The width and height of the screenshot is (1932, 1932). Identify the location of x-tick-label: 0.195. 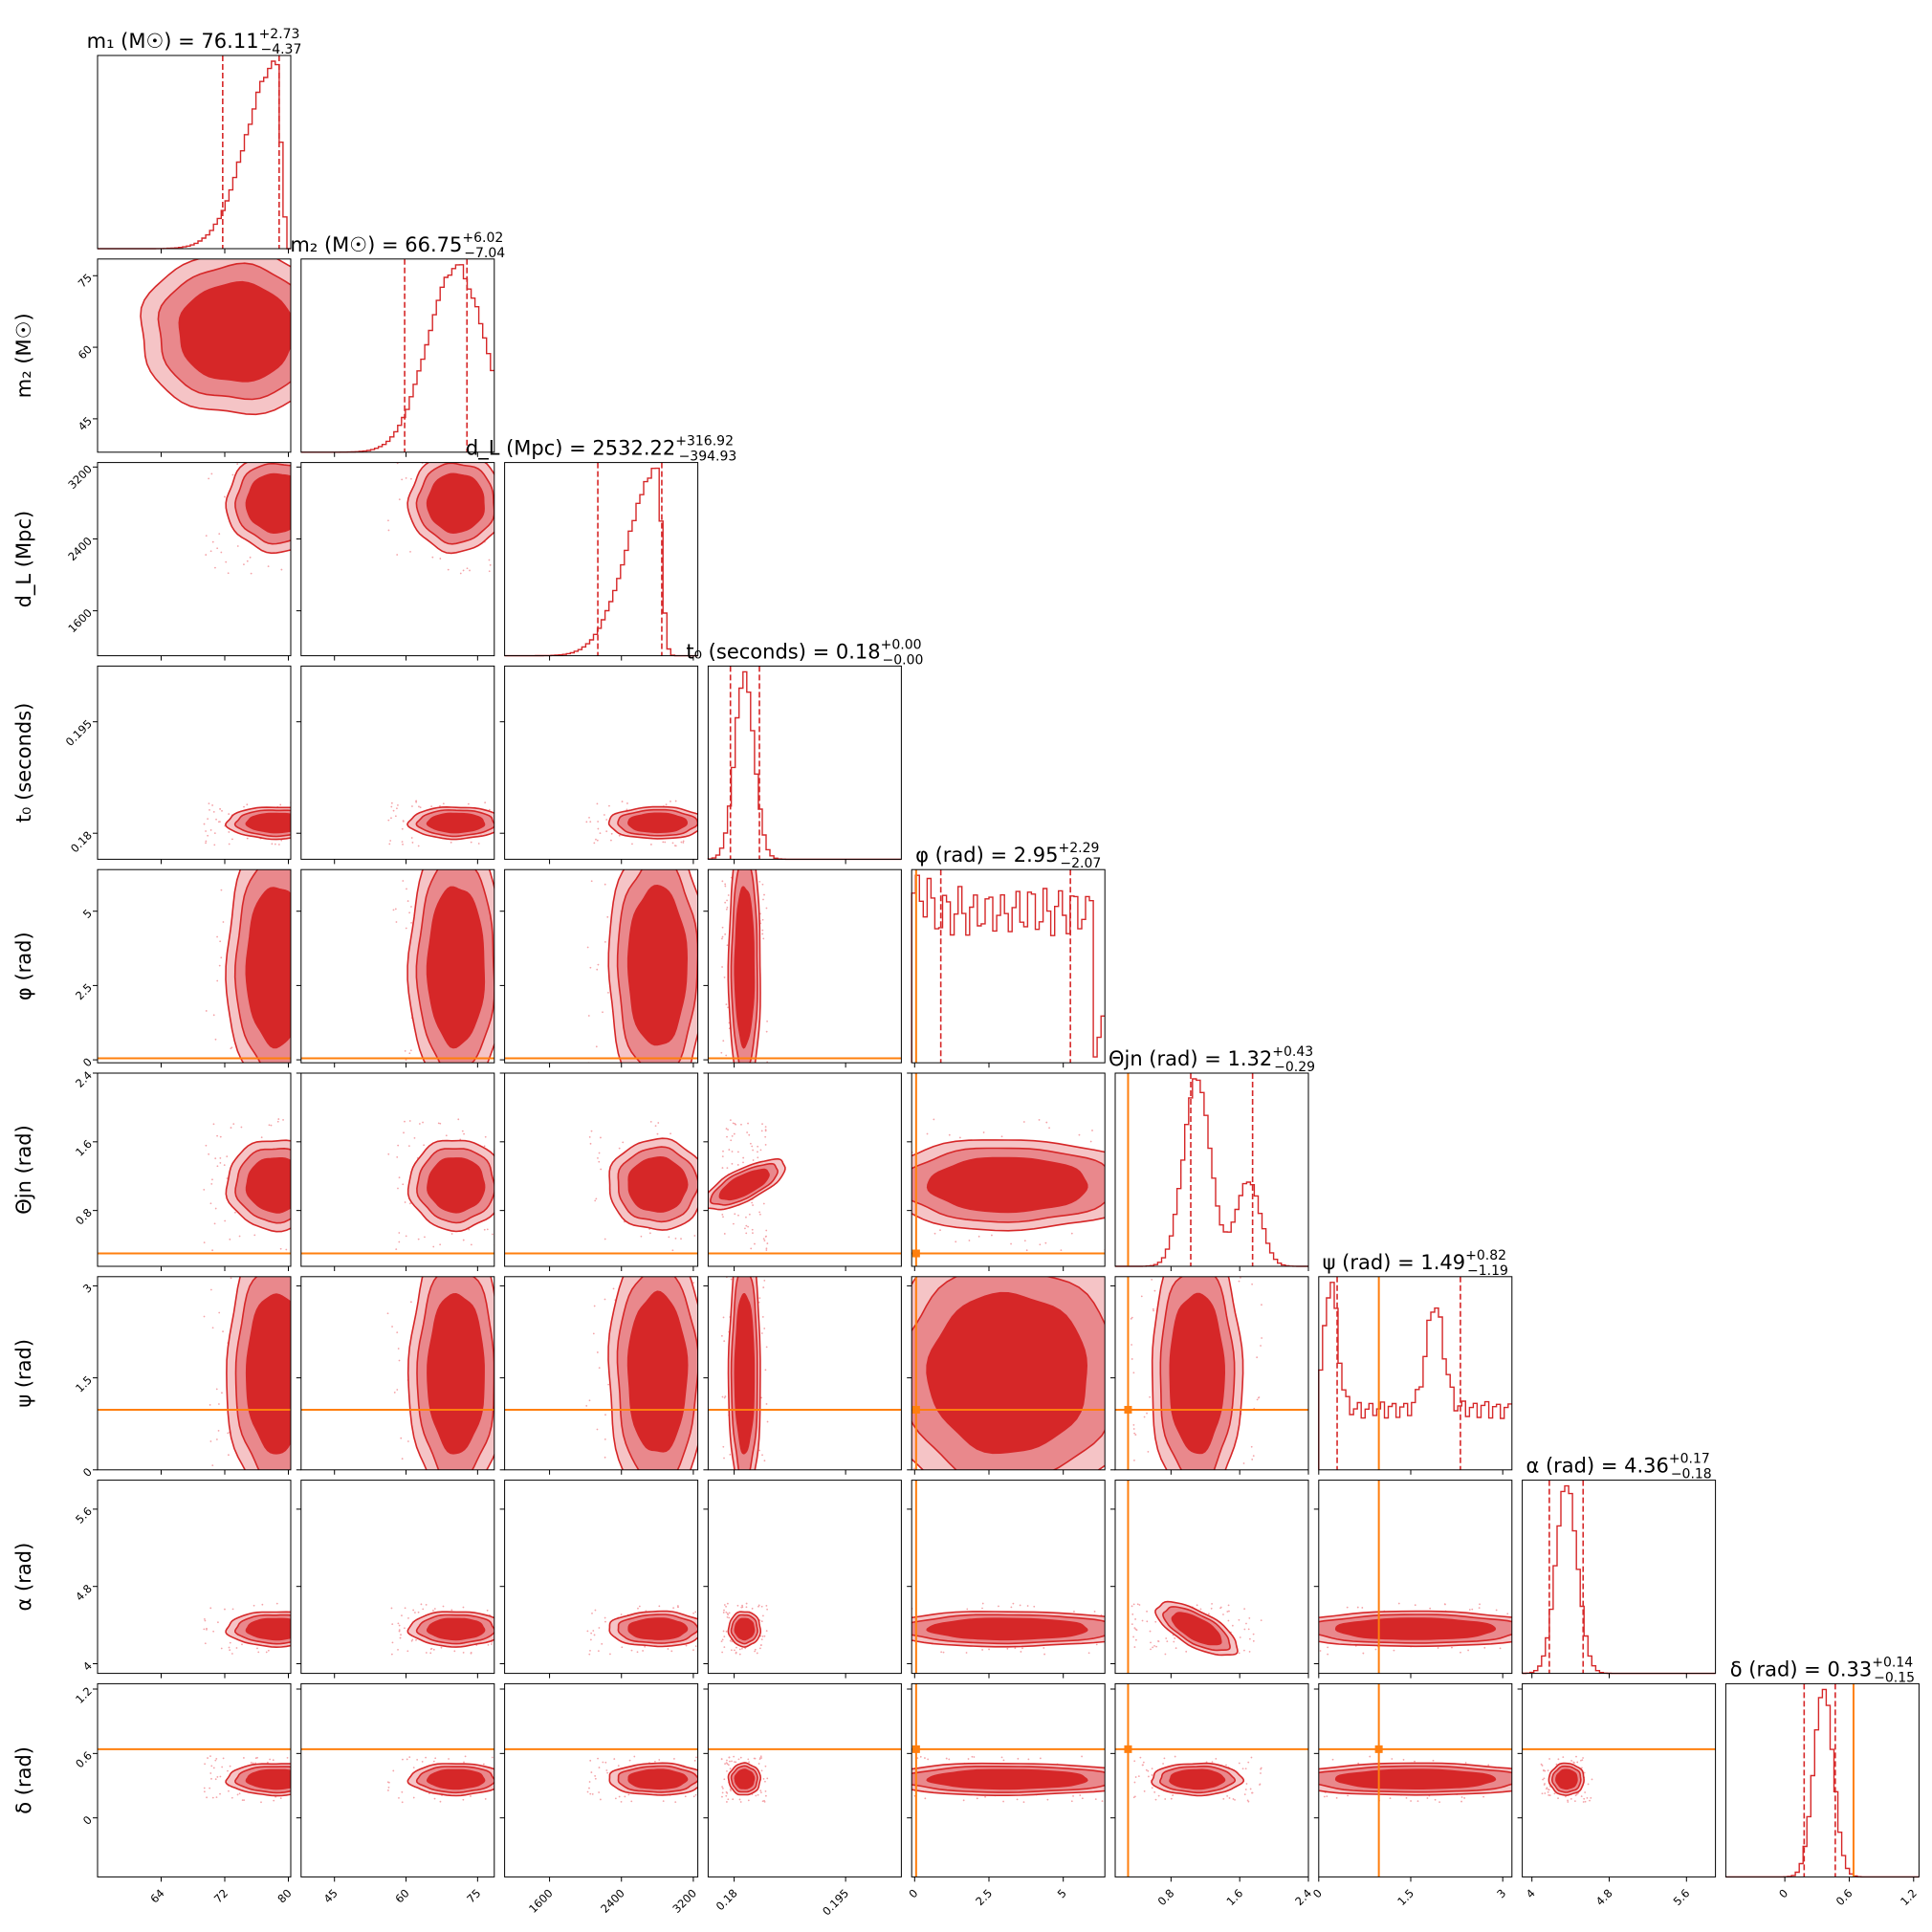
(835, 1902).